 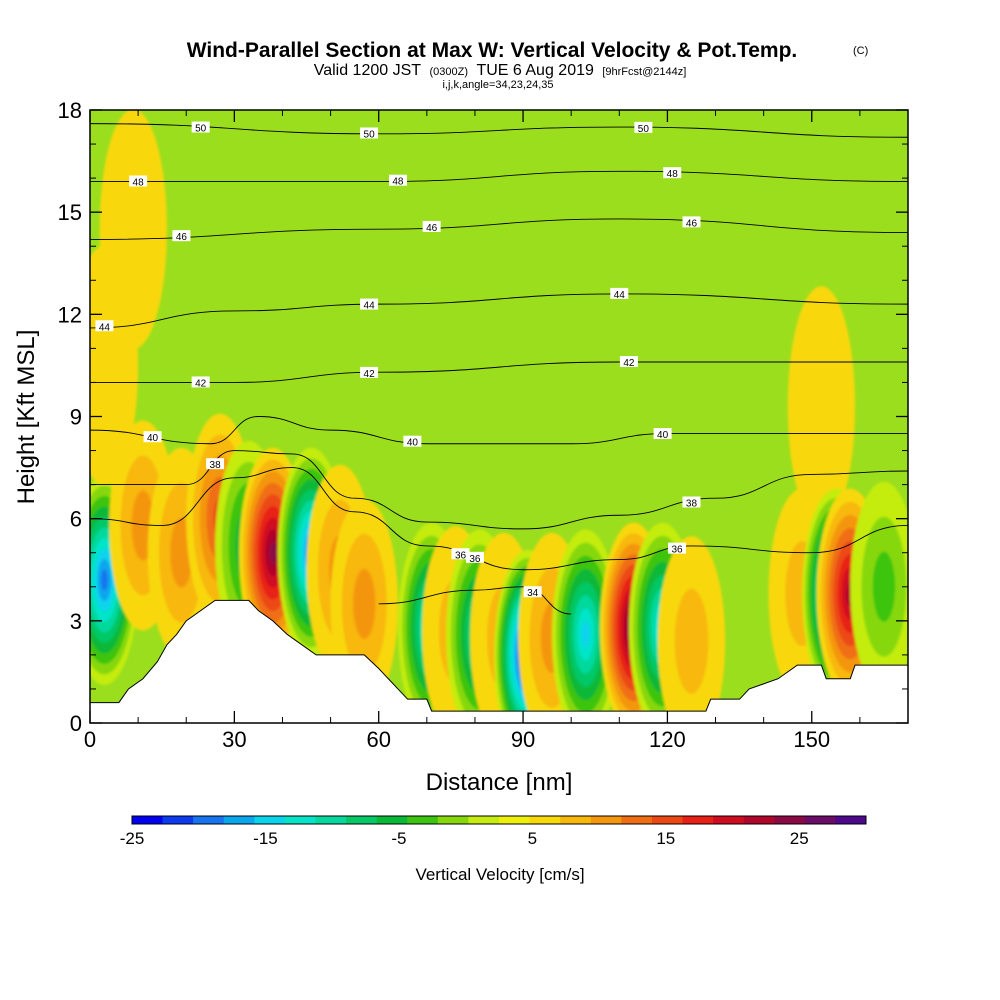 I want to click on theta-contour-label: 34, so click(x=532, y=592).